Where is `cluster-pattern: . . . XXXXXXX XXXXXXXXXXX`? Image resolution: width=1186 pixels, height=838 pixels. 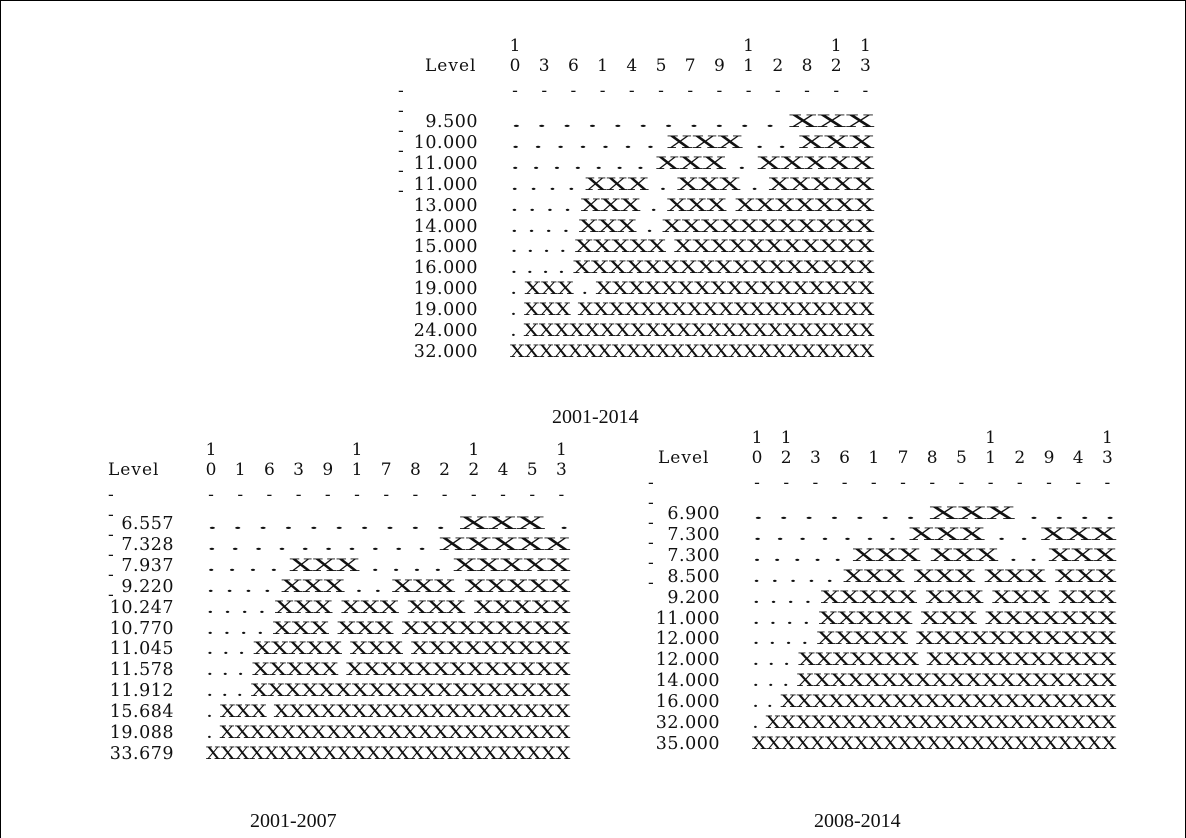 cluster-pattern: . . . XXXXXXX XXXXXXXXXXX is located at coordinates (934, 660).